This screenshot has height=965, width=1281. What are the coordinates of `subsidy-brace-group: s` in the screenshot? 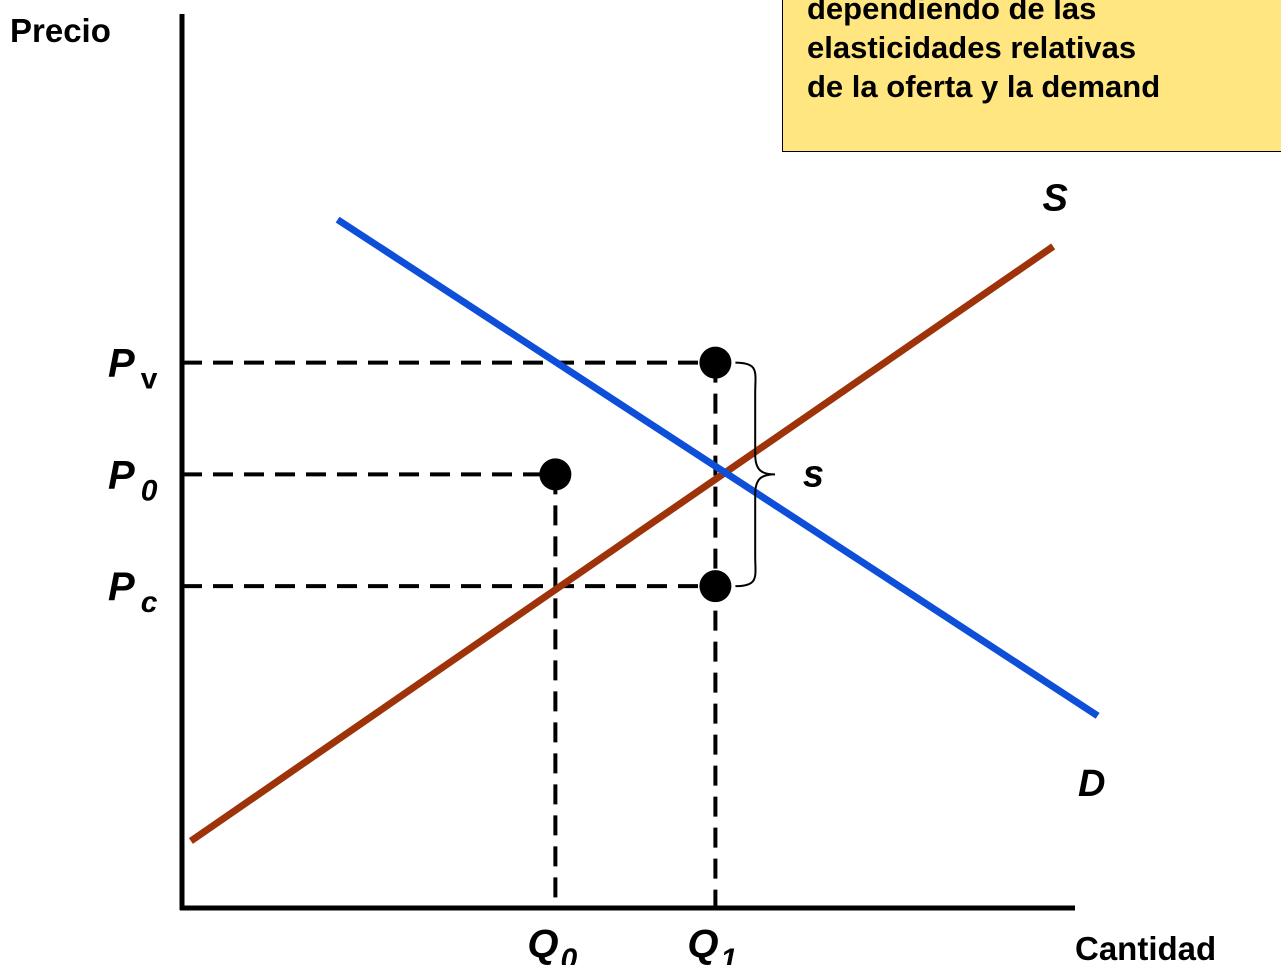 It's located at (779, 474).